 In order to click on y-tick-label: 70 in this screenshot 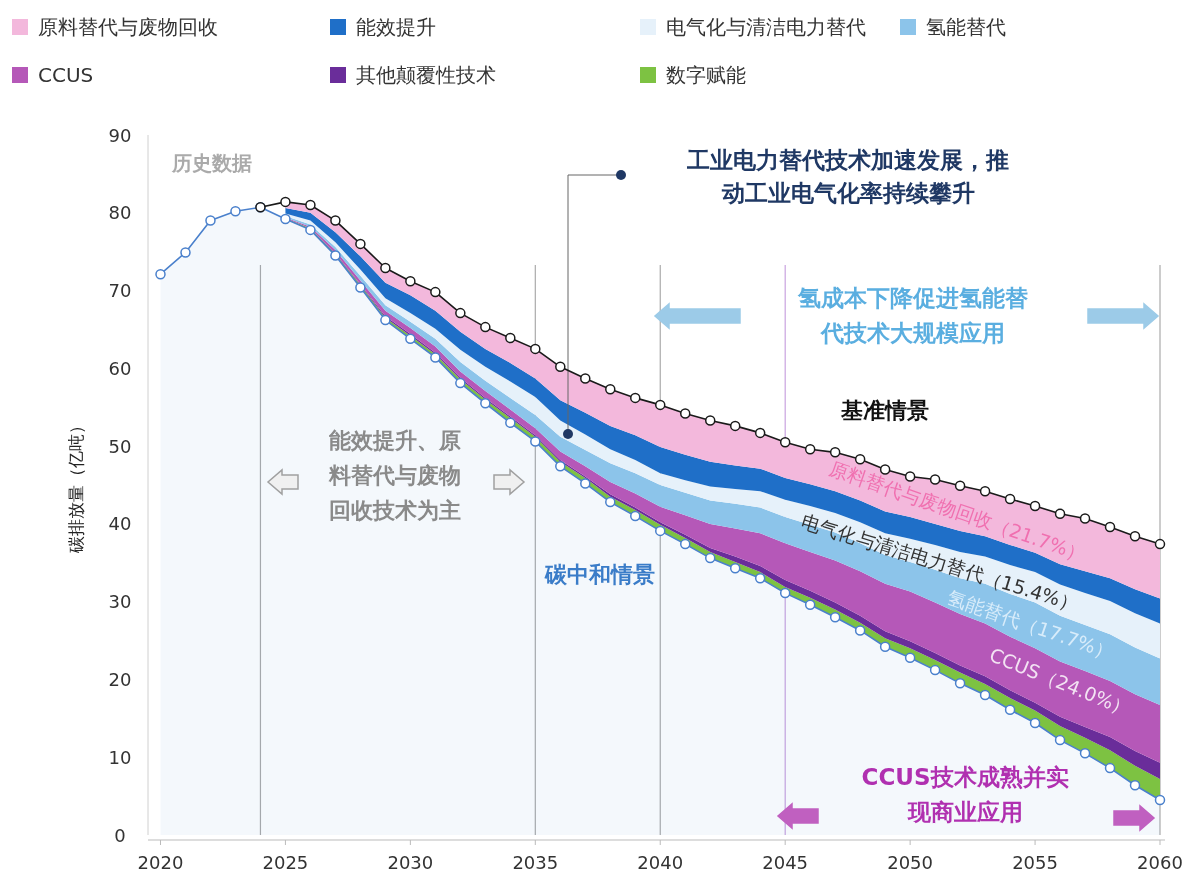, I will do `click(120, 291)`.